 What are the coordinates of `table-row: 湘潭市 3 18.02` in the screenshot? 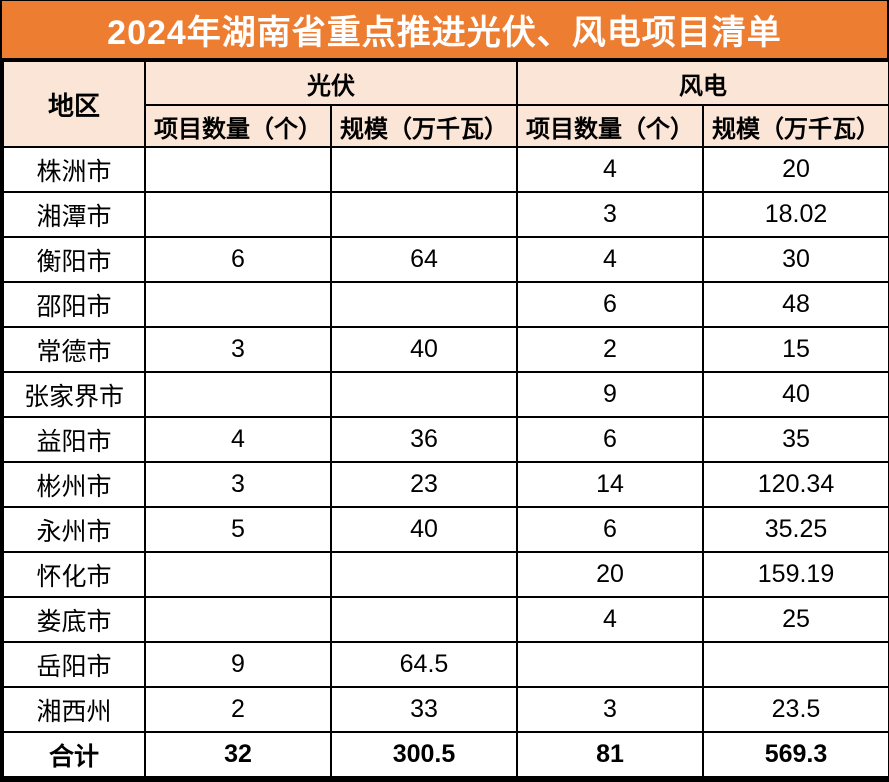 It's located at (445, 214).